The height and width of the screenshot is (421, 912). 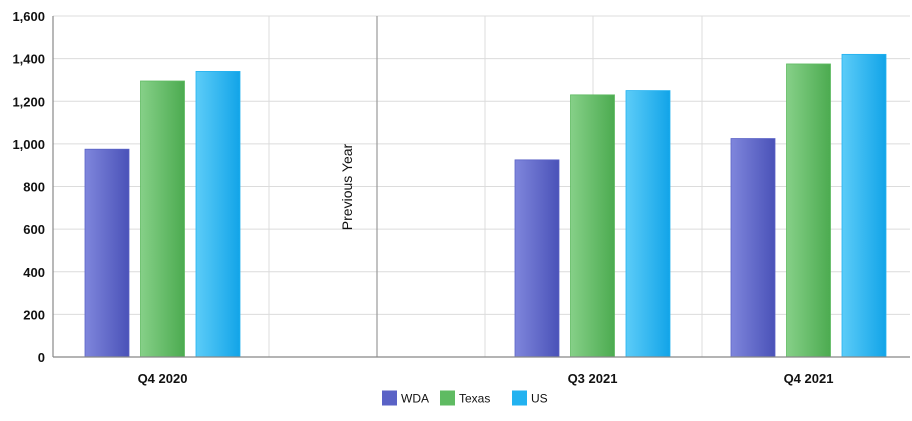 What do you see at coordinates (389, 398) in the screenshot?
I see `legend-swatch-wda` at bounding box center [389, 398].